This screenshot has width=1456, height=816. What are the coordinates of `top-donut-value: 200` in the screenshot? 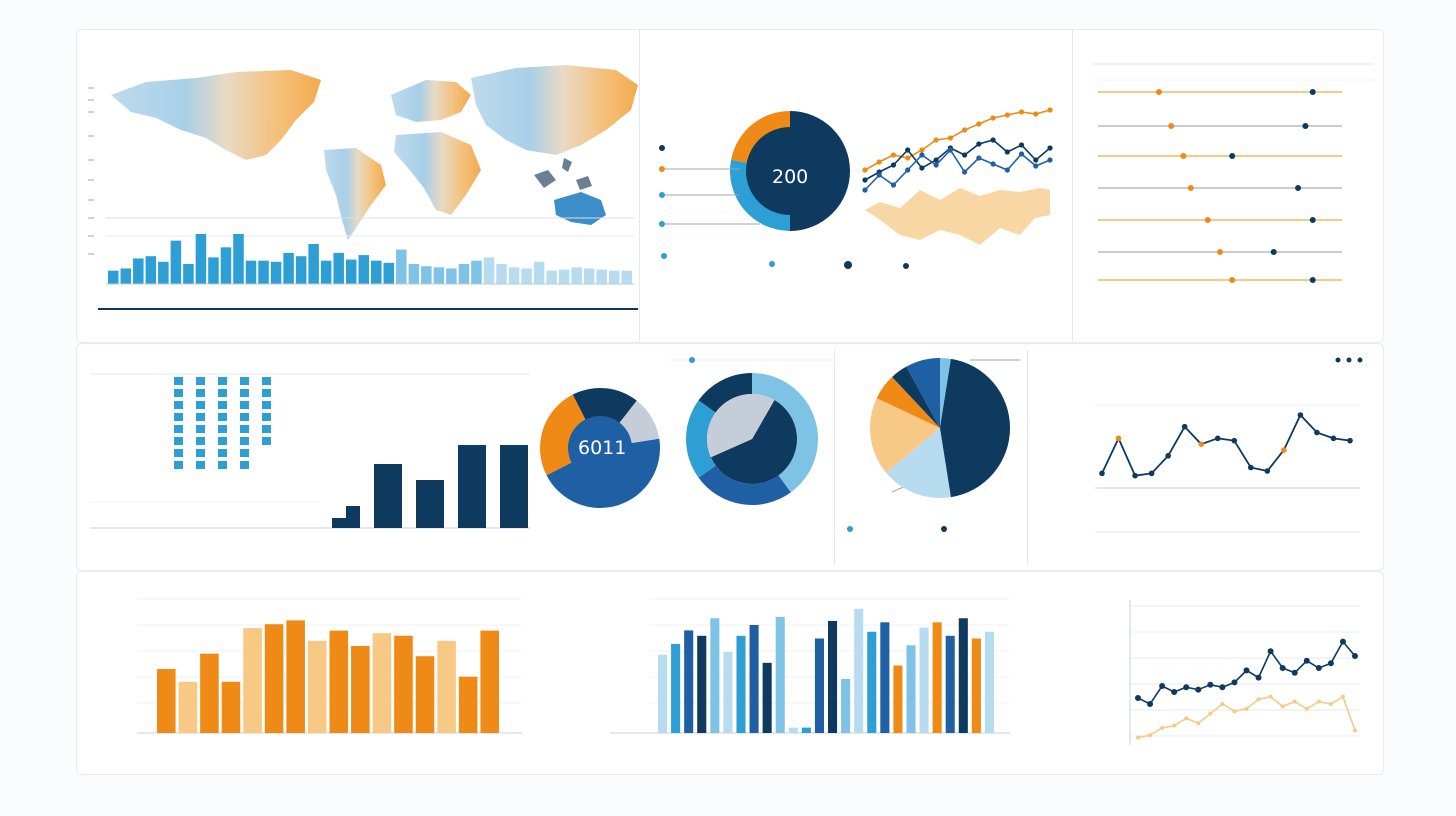 It's located at (790, 177).